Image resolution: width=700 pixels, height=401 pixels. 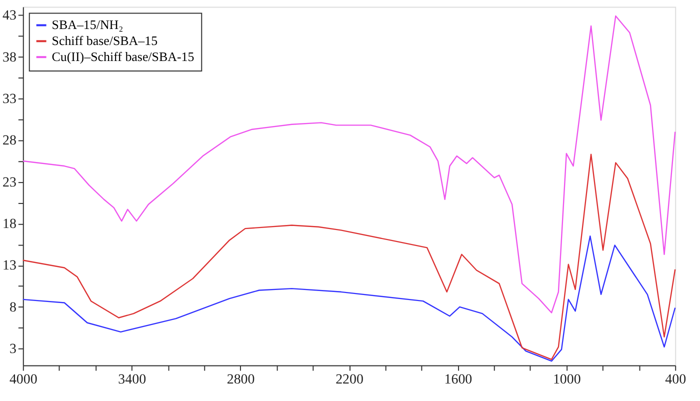 What do you see at coordinates (9, 99) in the screenshot?
I see `y-tick-label: 33` at bounding box center [9, 99].